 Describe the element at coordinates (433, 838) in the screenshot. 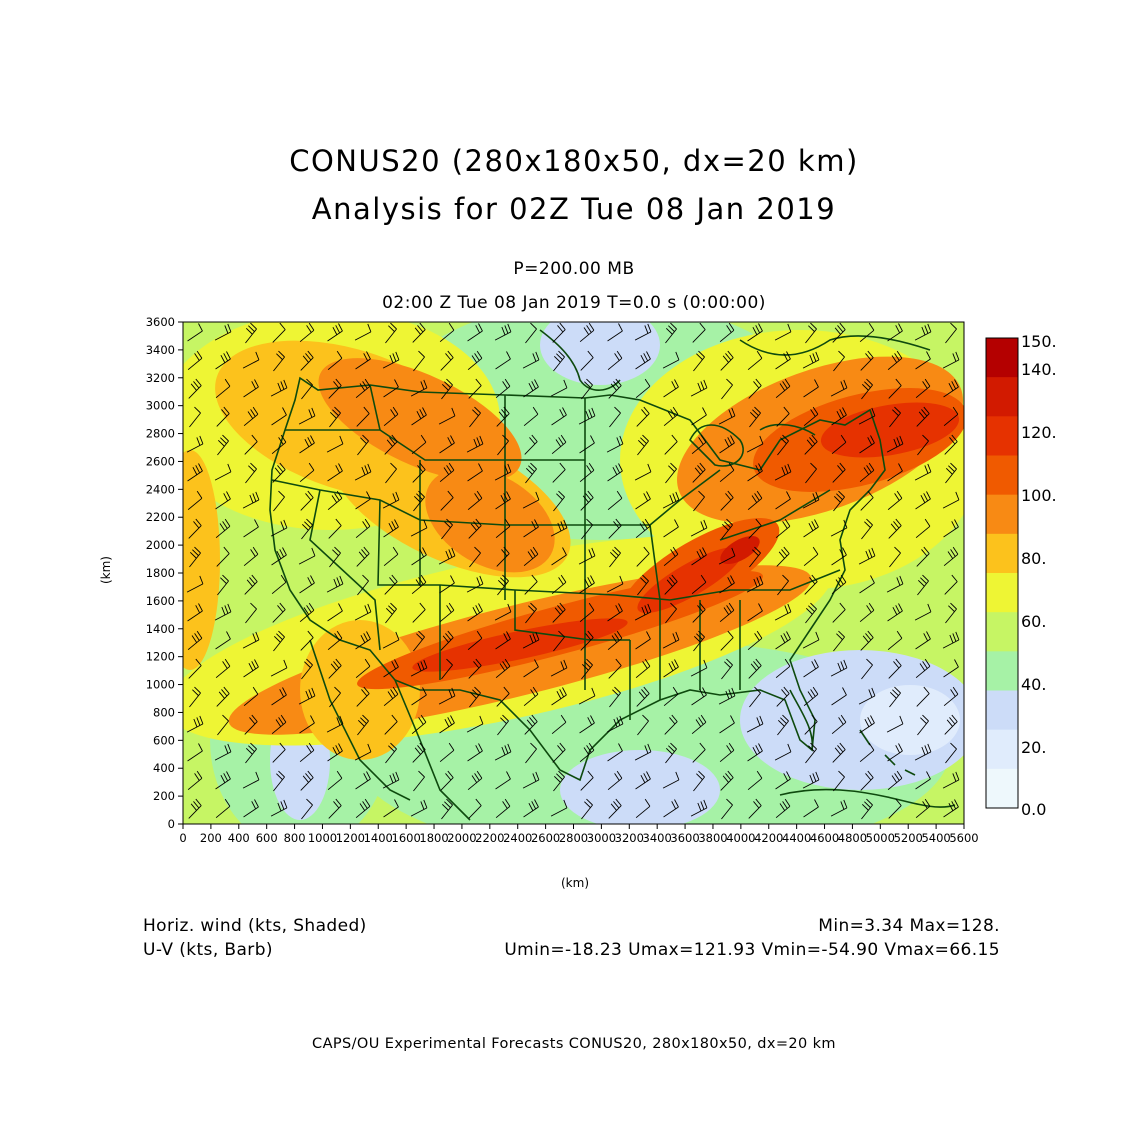

I see `x-tick-label: 1800` at that location.